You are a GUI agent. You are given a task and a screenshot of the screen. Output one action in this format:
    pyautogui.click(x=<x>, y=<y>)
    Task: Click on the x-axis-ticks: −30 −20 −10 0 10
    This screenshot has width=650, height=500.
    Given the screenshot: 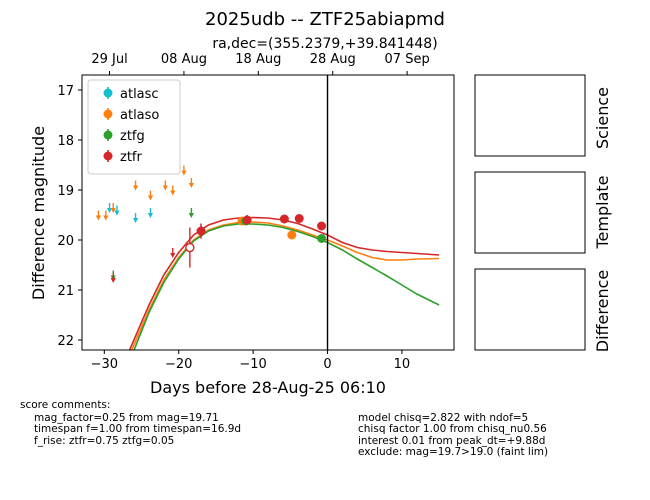 What is the action you would take?
    pyautogui.click(x=251, y=361)
    